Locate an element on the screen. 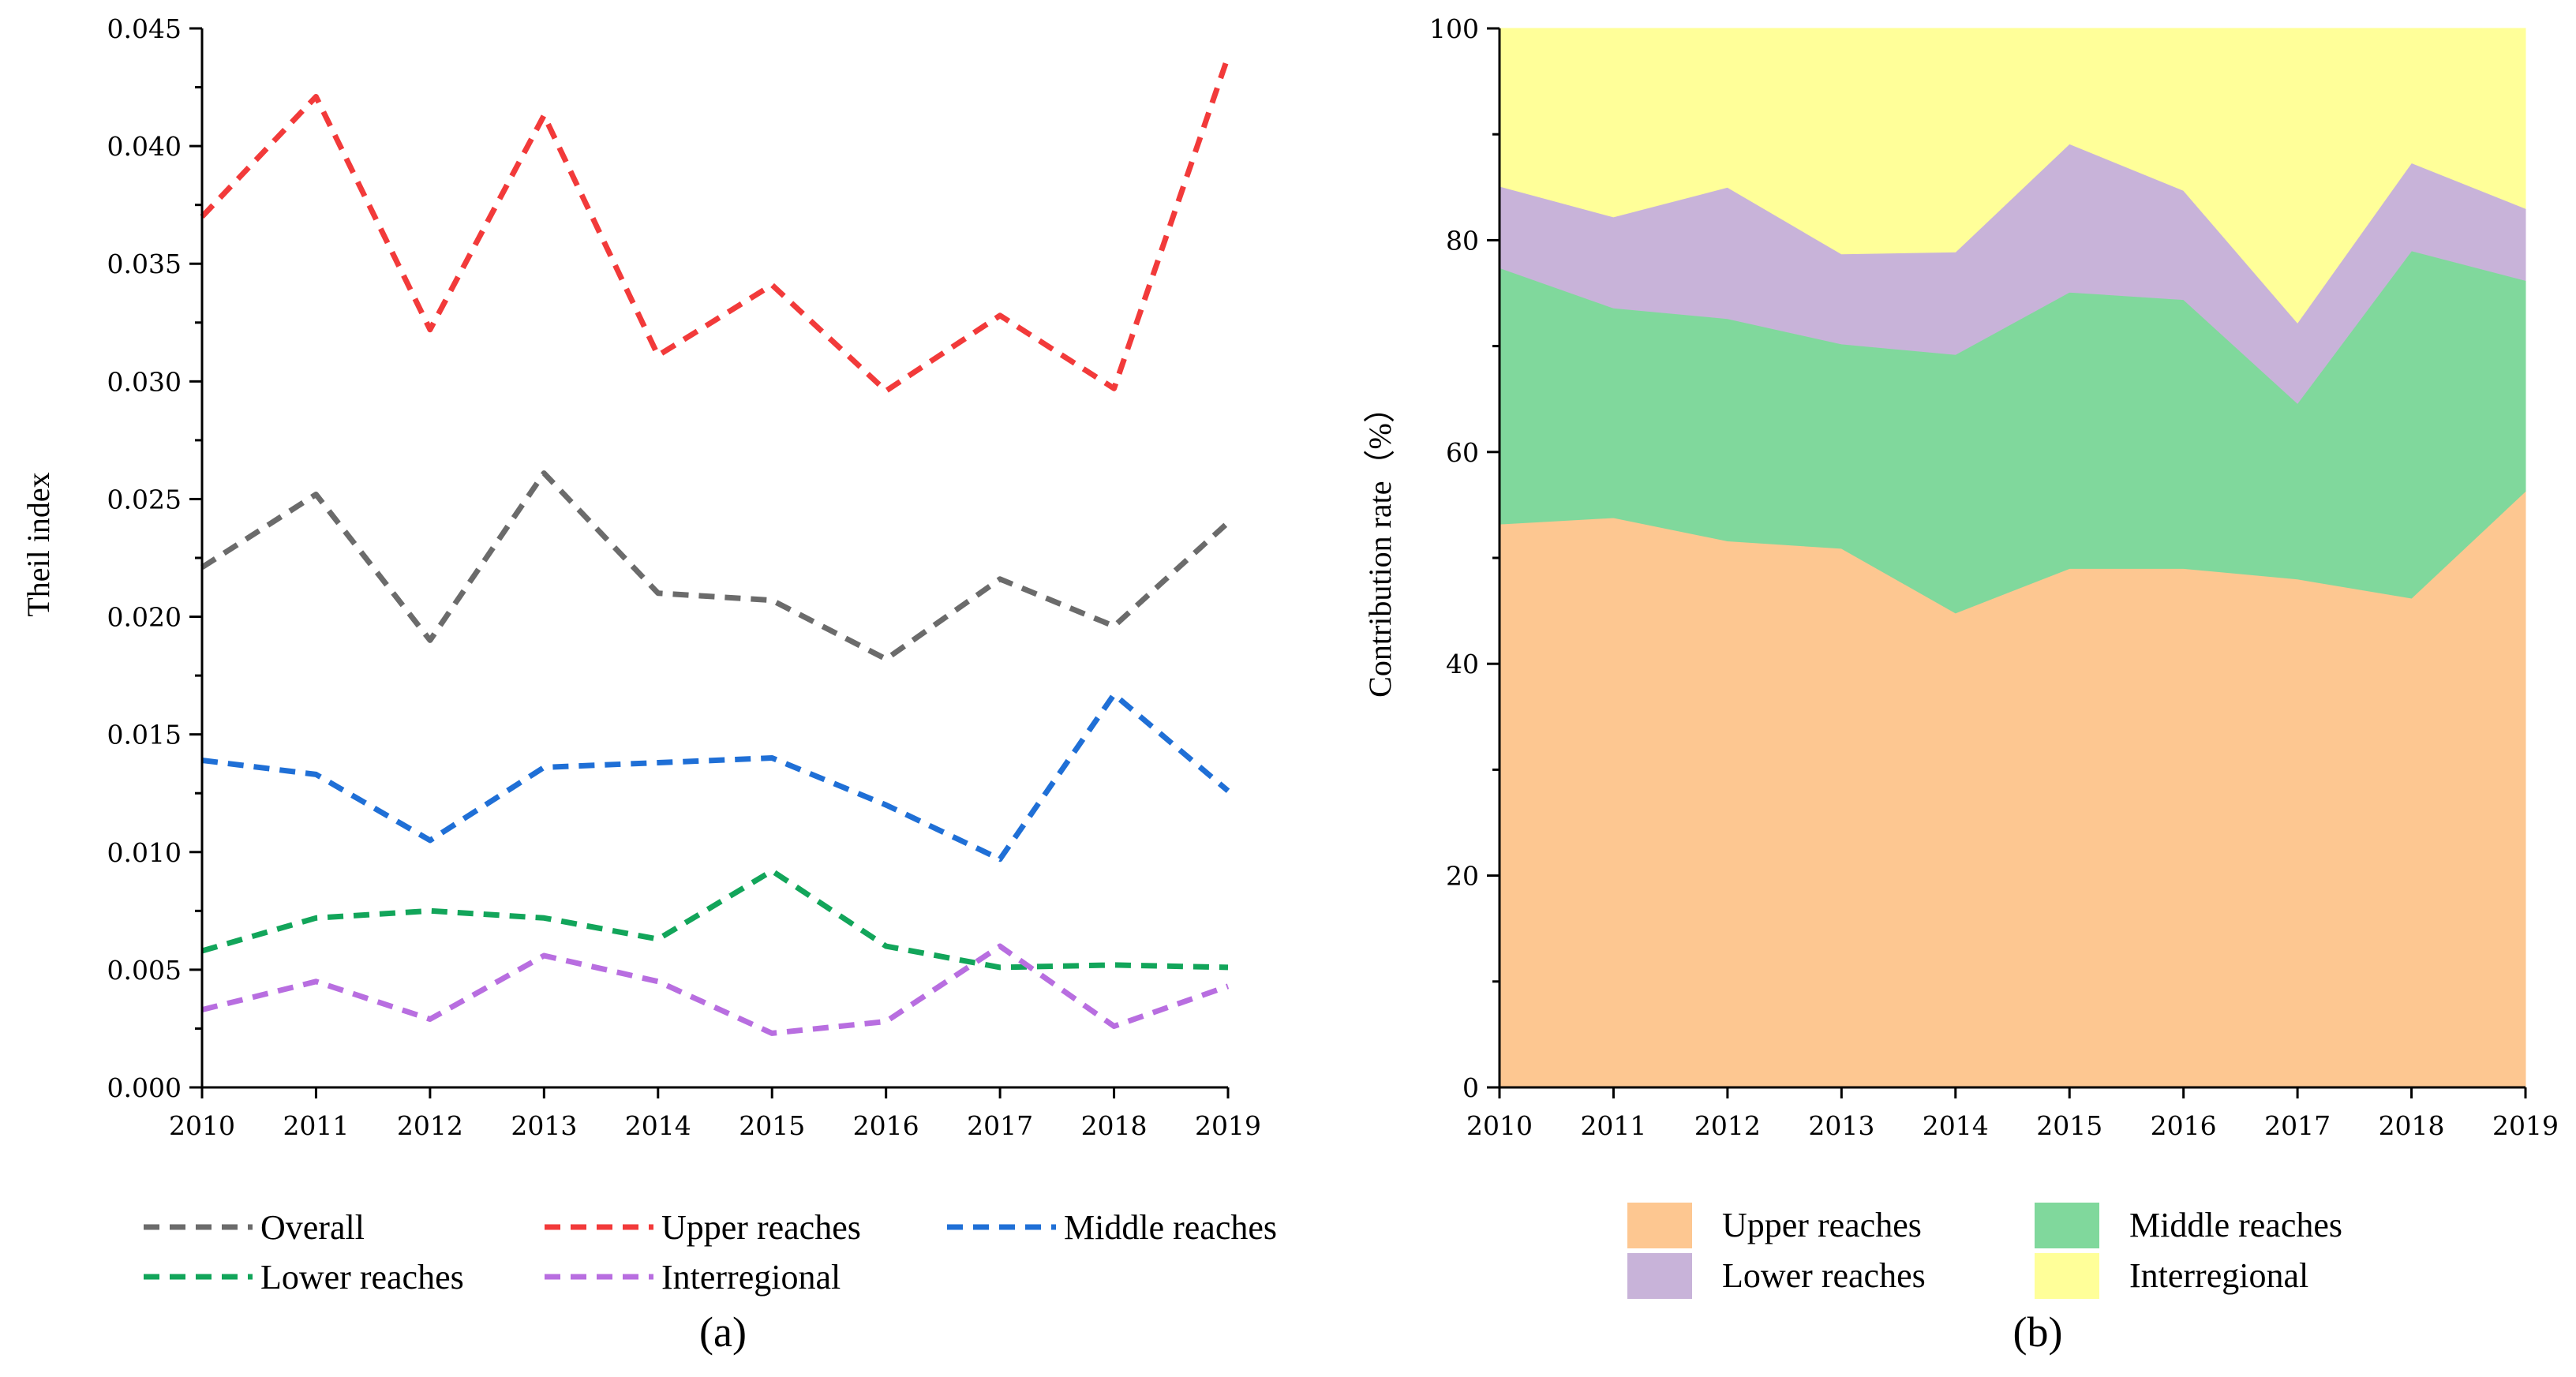  line-overall is located at coordinates (715, 566).